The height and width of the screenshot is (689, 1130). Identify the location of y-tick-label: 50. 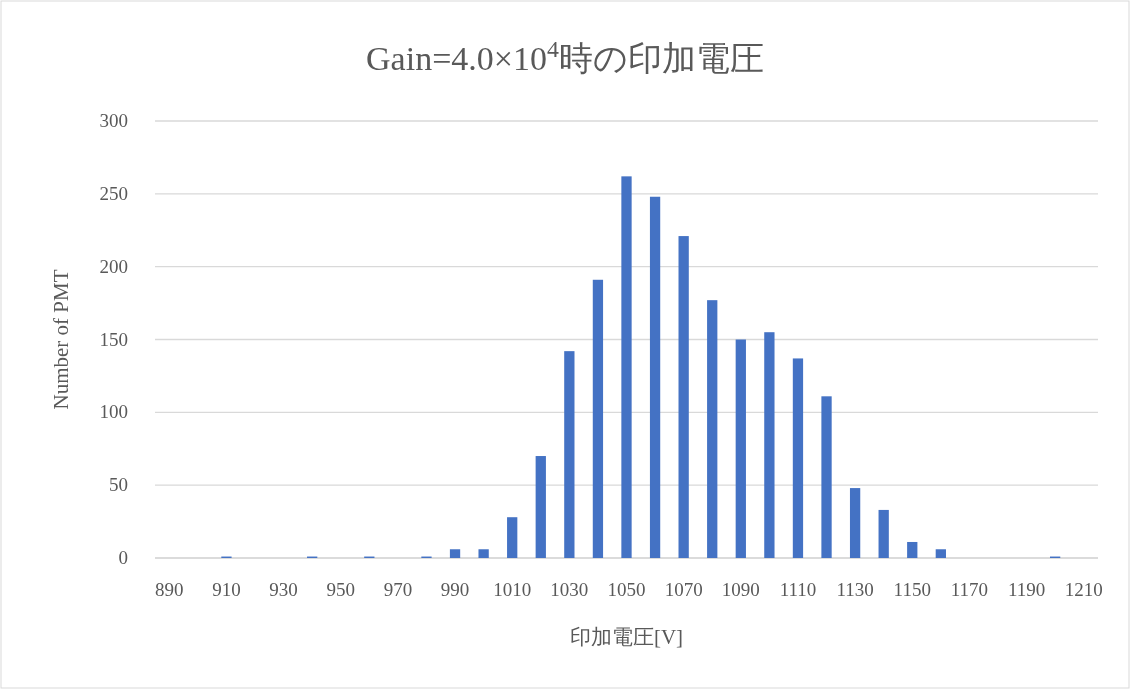
(118, 485).